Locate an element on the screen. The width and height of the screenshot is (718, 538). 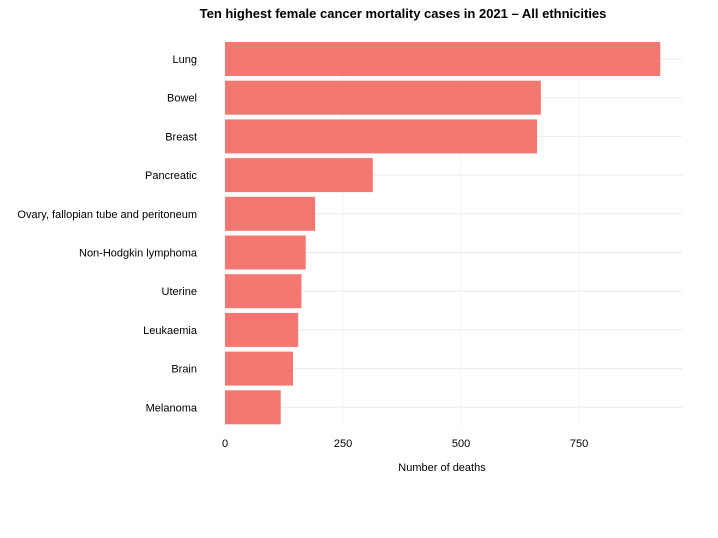
x-tick-label: 250 is located at coordinates (343, 444).